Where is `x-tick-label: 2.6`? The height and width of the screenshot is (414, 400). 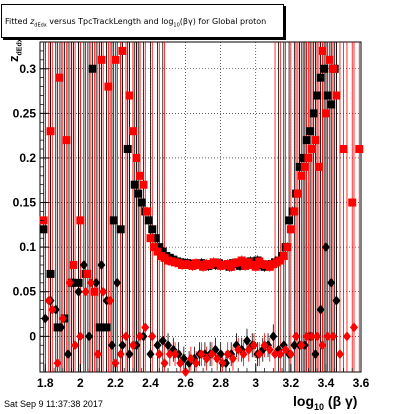
x-tick-label: 2.6 is located at coordinates (185, 383).